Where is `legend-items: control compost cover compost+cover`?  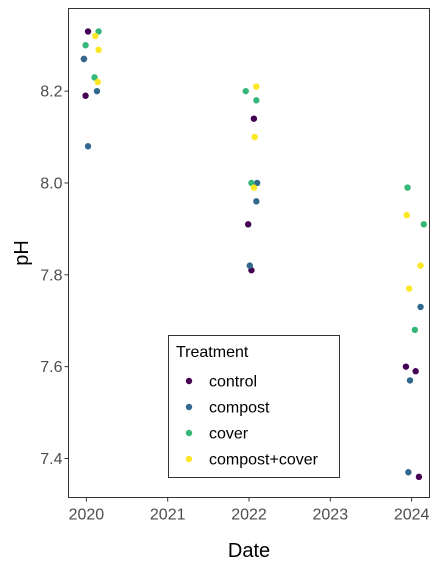
legend-items: control compost cover compost+cover is located at coordinates (252, 421).